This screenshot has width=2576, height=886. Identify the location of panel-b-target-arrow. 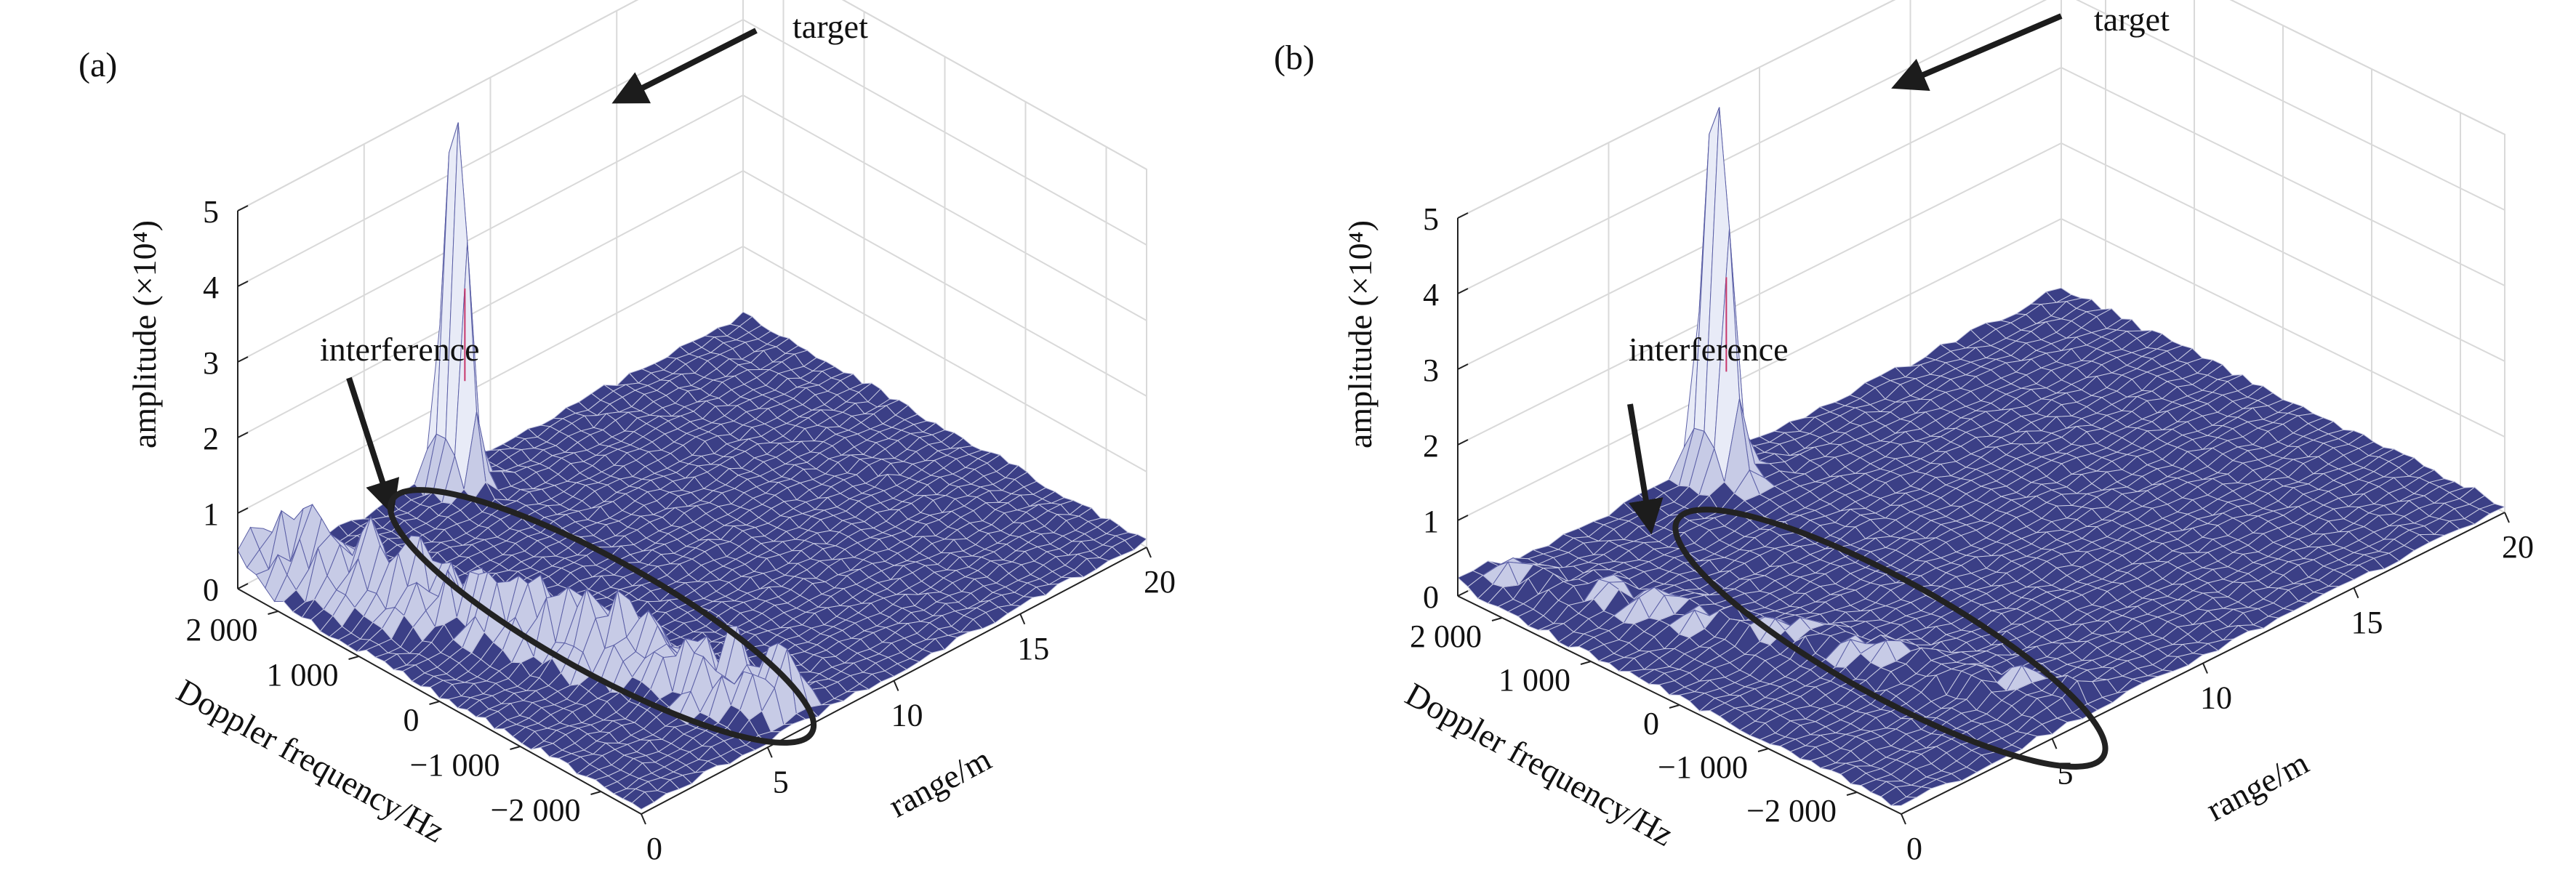
(1977, 52).